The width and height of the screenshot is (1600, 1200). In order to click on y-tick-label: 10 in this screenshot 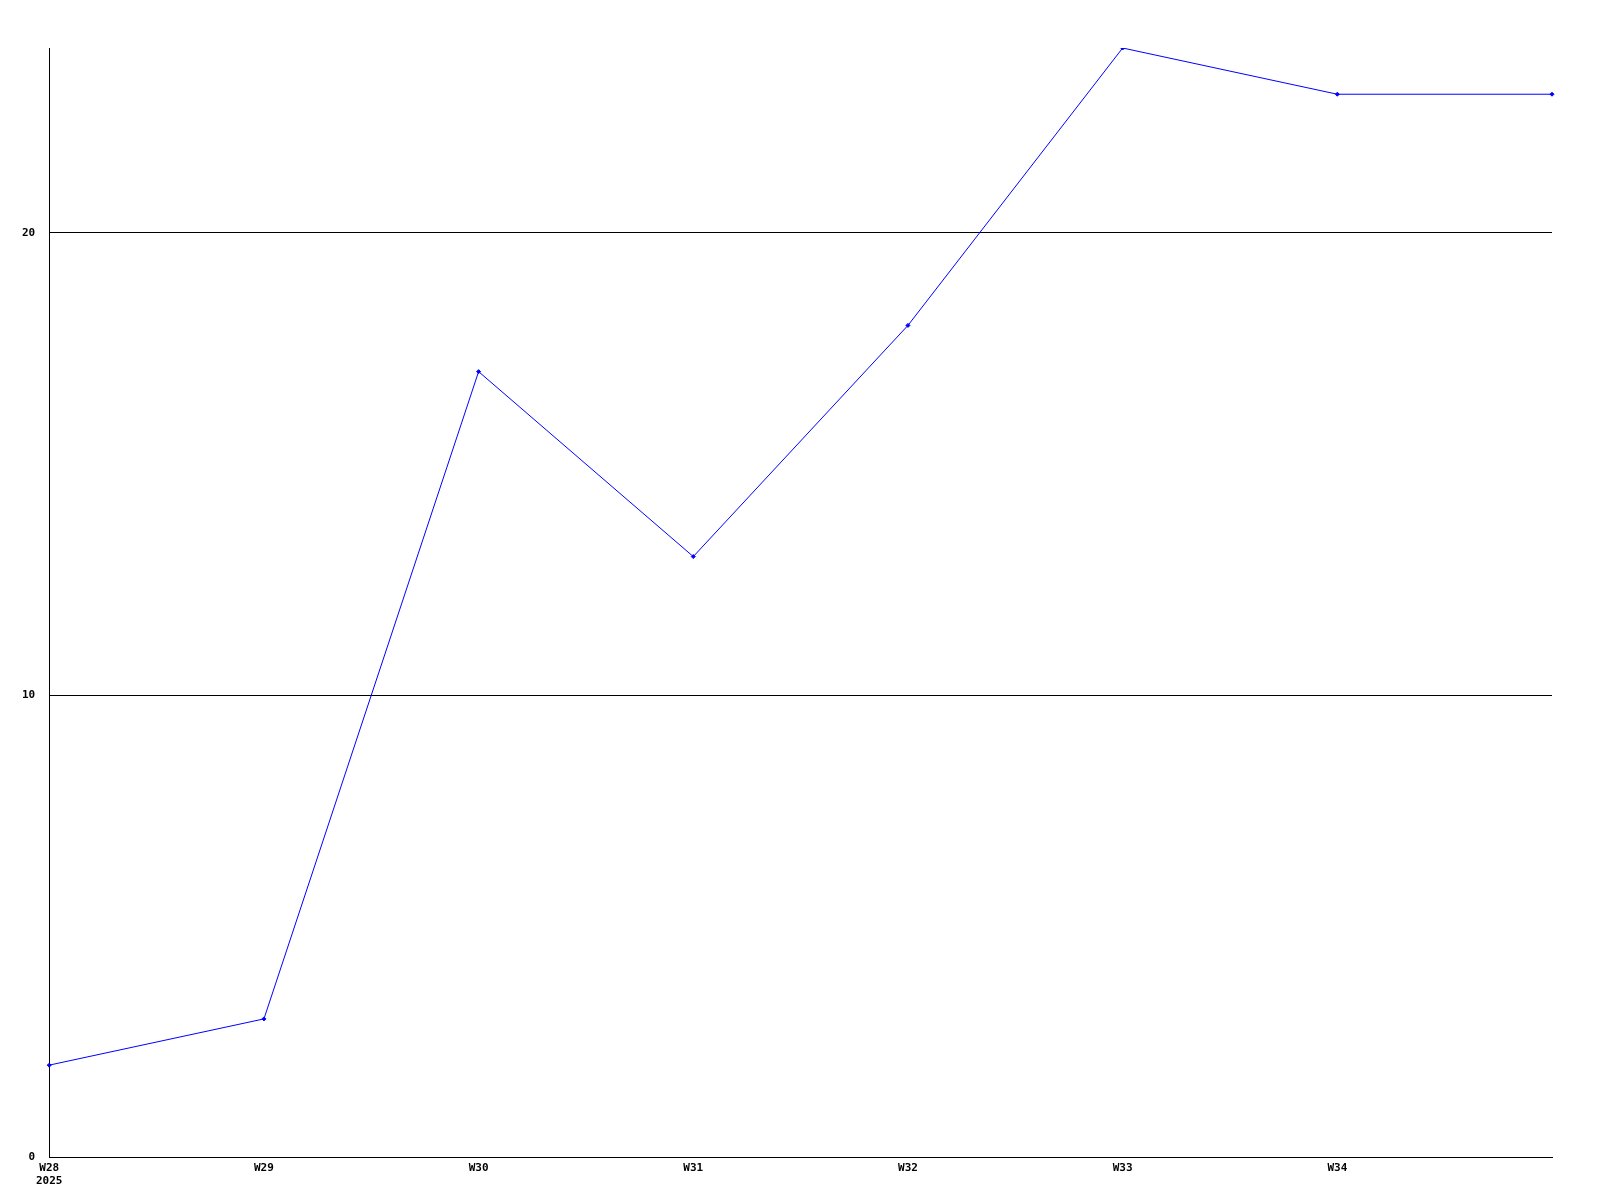, I will do `click(29, 695)`.